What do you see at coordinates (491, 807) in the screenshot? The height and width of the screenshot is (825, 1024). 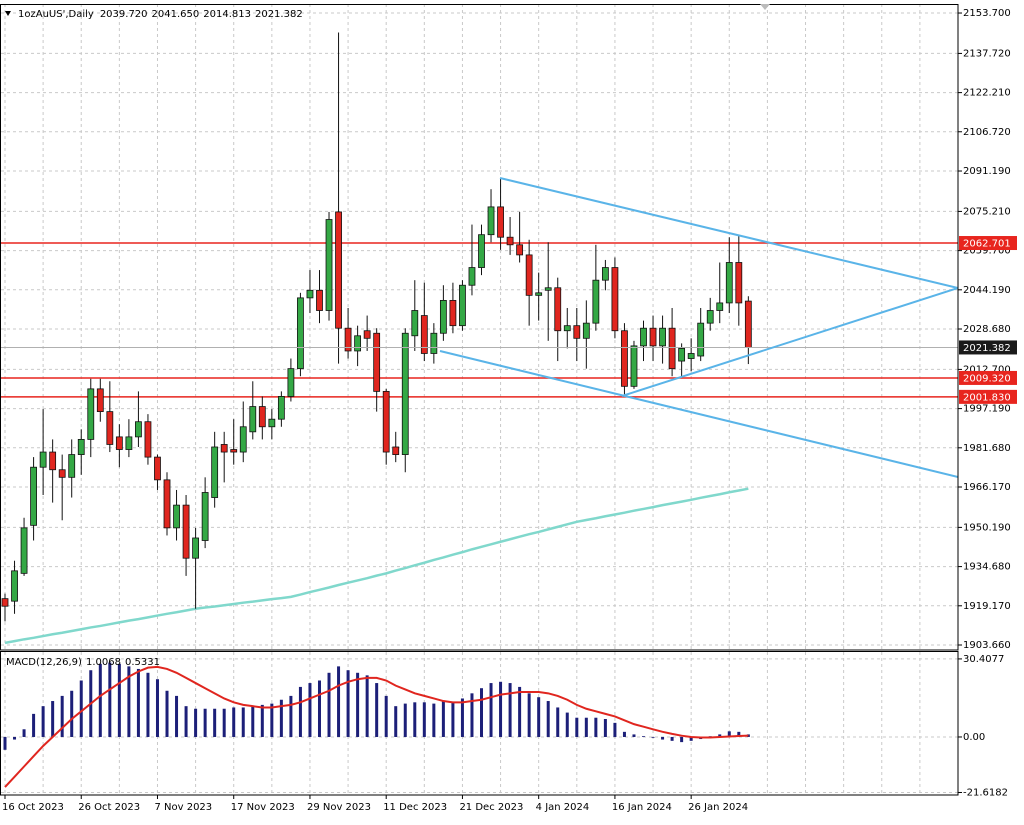 I see `x-tick-label: 21 Dec 2023` at bounding box center [491, 807].